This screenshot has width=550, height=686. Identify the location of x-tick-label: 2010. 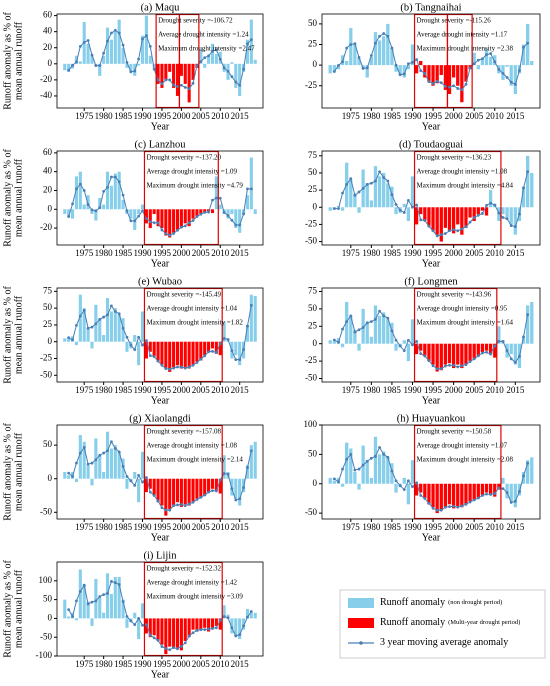
(495, 253).